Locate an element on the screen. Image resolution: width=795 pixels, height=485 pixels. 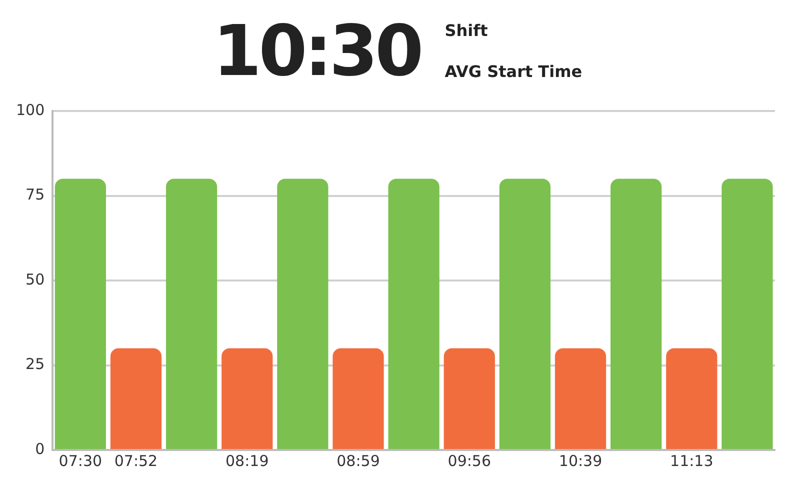
x-tick-label: 08:19 is located at coordinates (247, 461).